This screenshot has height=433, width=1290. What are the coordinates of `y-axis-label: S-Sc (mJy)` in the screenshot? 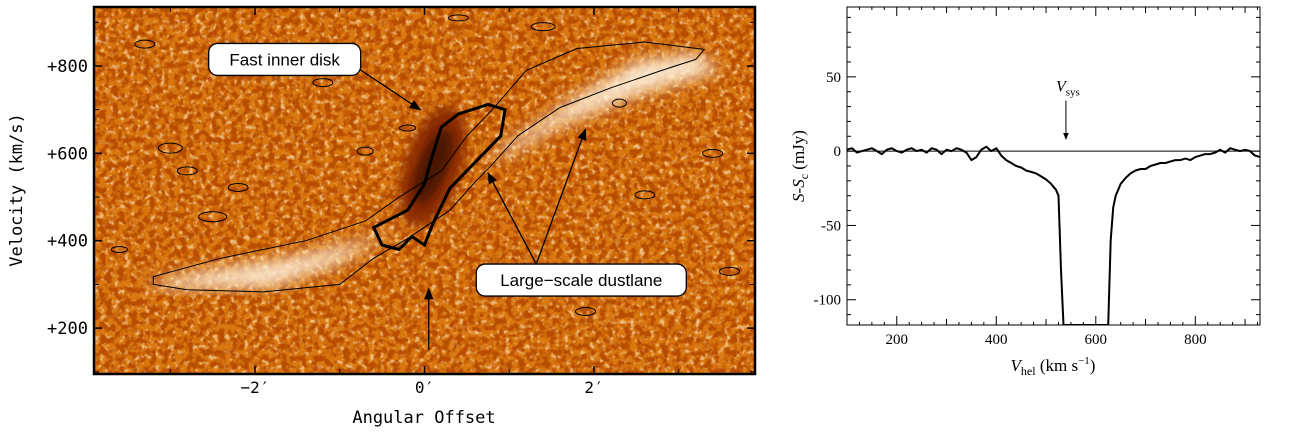 It's located at (800, 166).